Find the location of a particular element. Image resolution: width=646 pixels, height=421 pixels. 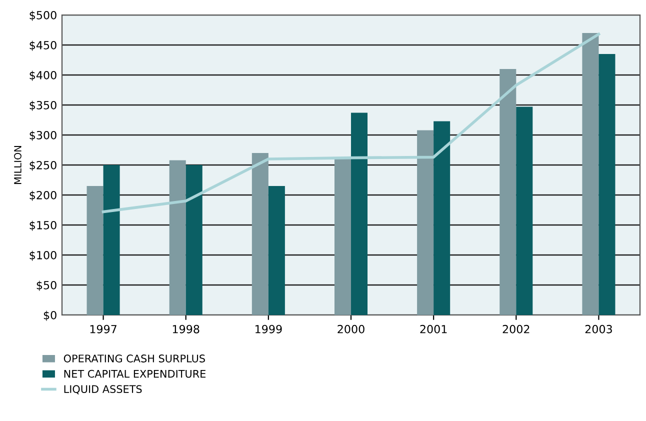

x-tick-label: 1998 is located at coordinates (186, 329).